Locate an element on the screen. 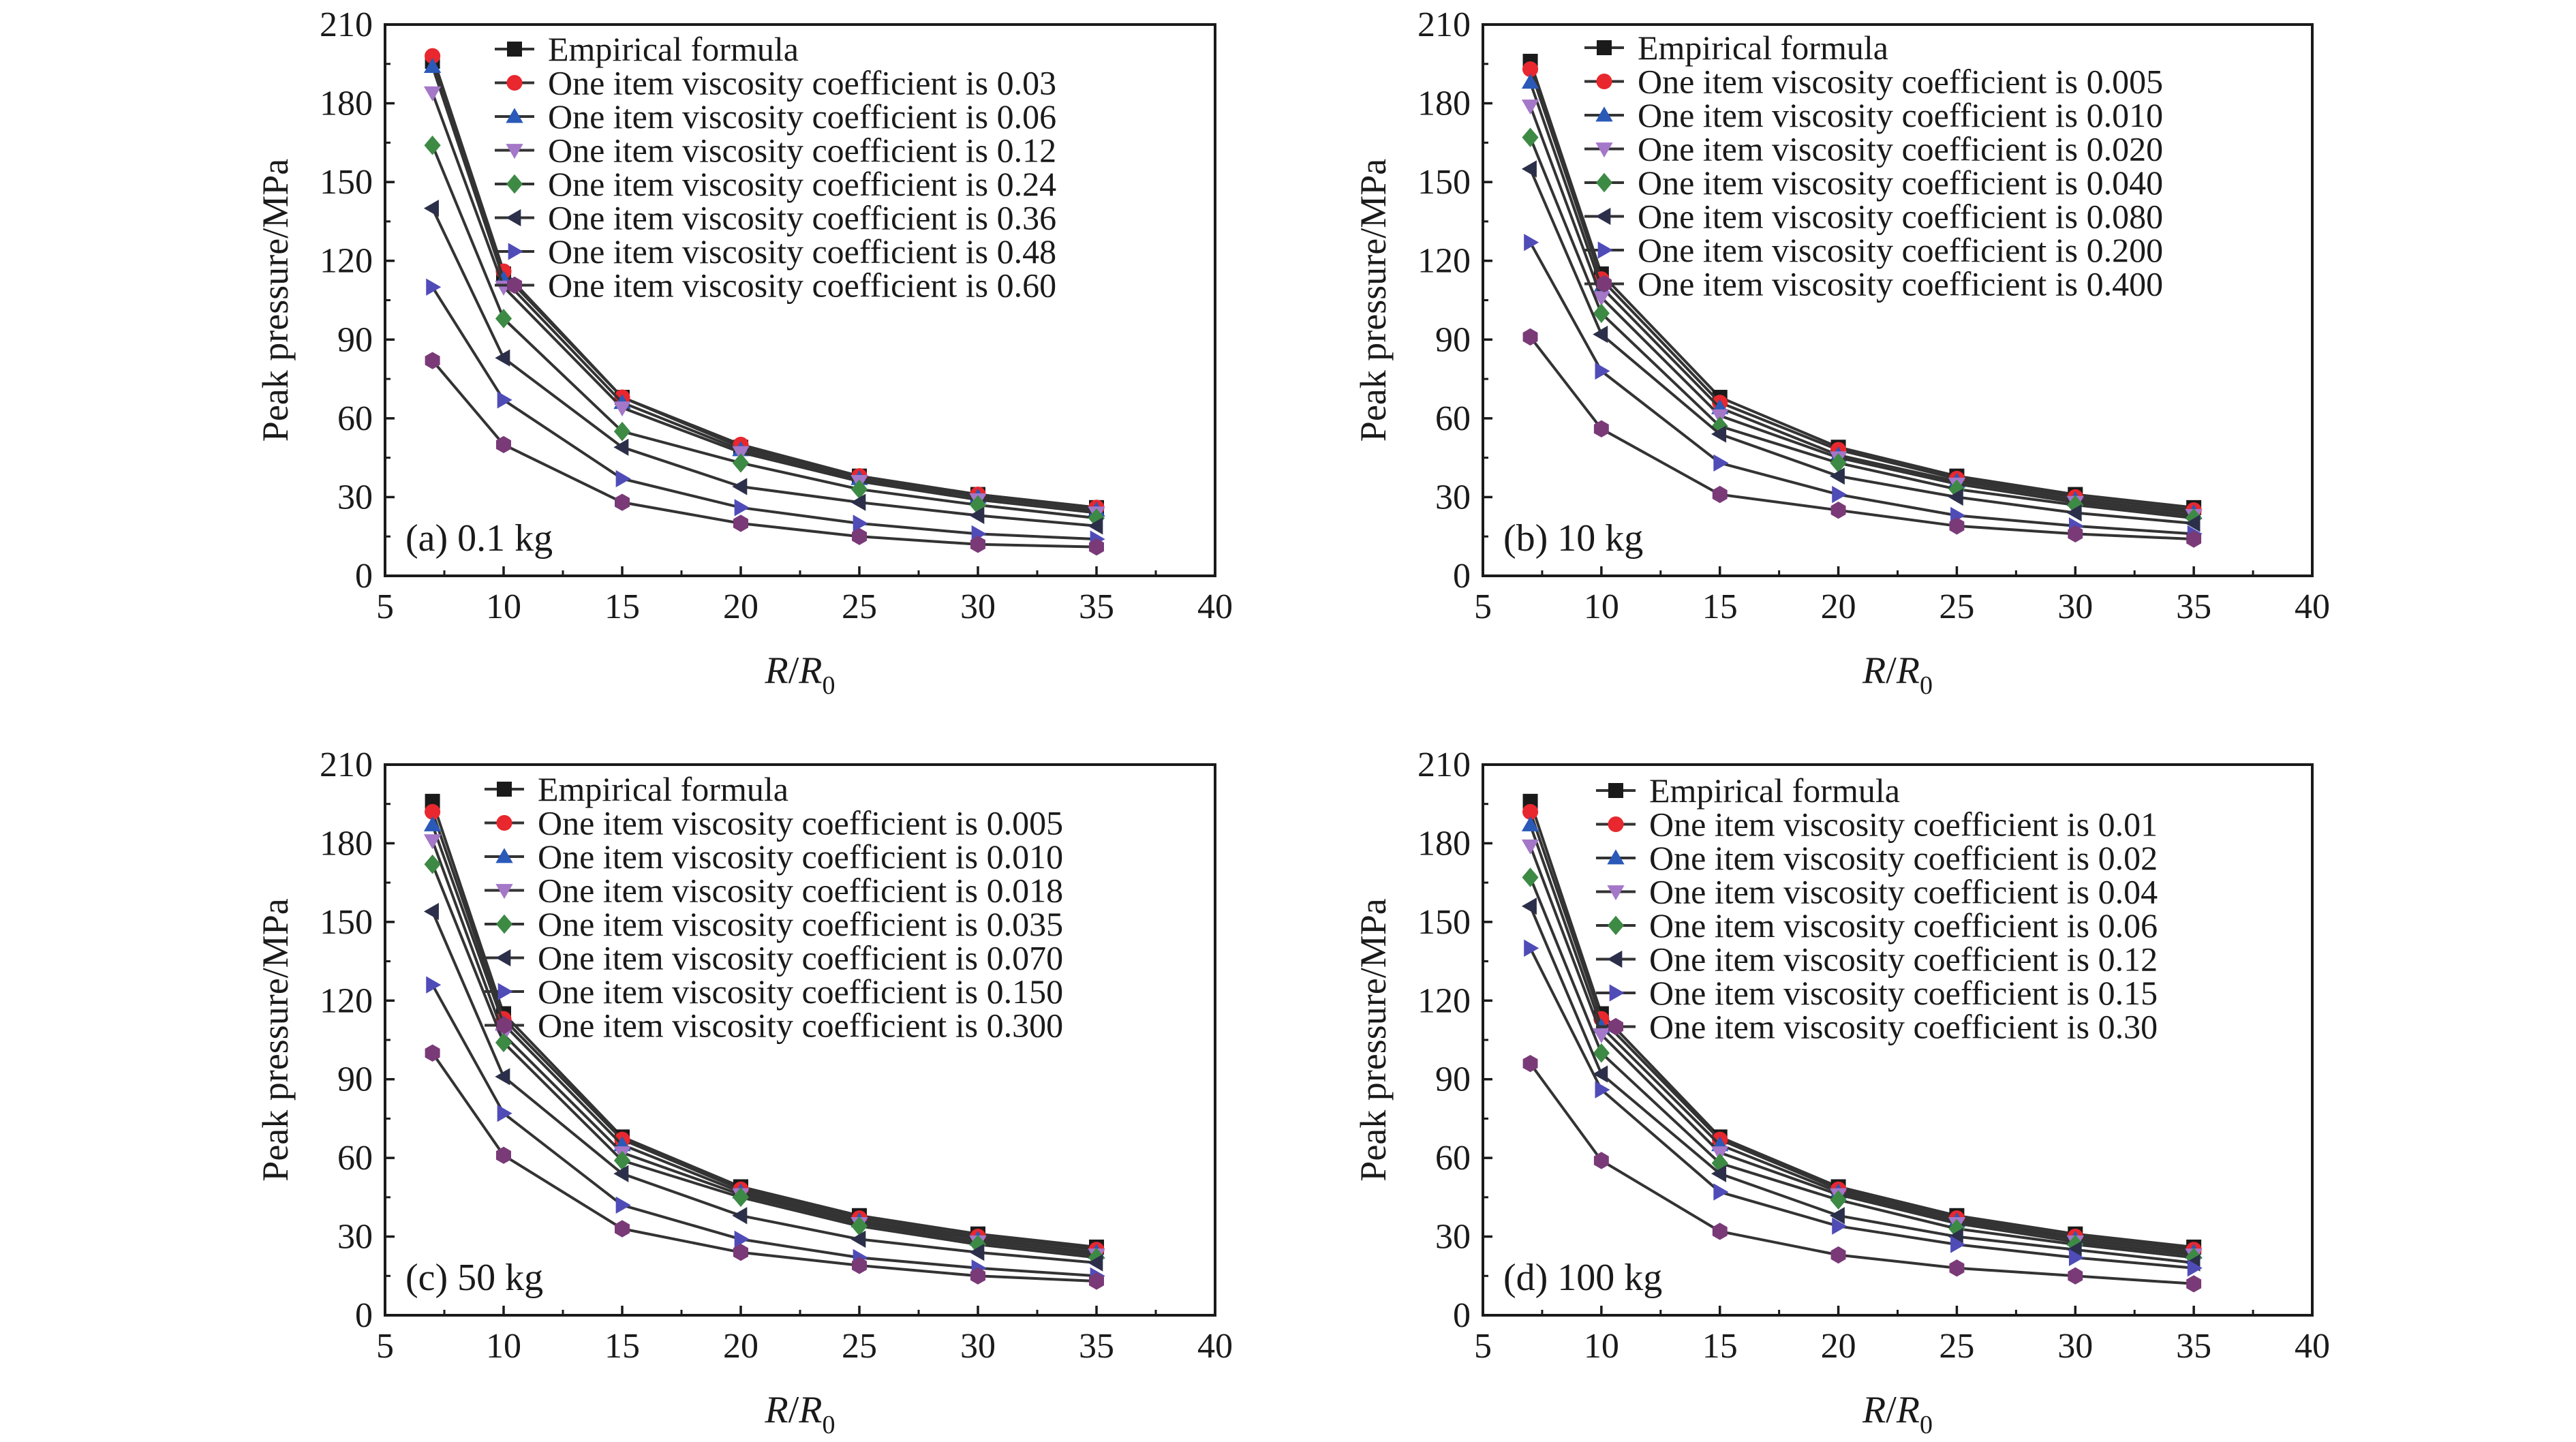 The width and height of the screenshot is (2576, 1442). legend-entry: One item viscosity coefficient is 0.36 is located at coordinates (802, 218).